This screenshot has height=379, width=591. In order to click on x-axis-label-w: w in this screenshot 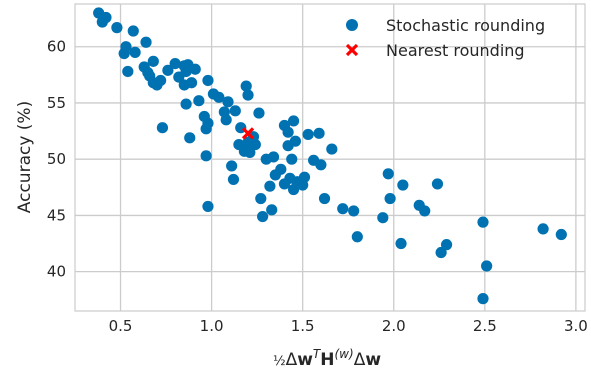, I will do `click(305, 360)`.